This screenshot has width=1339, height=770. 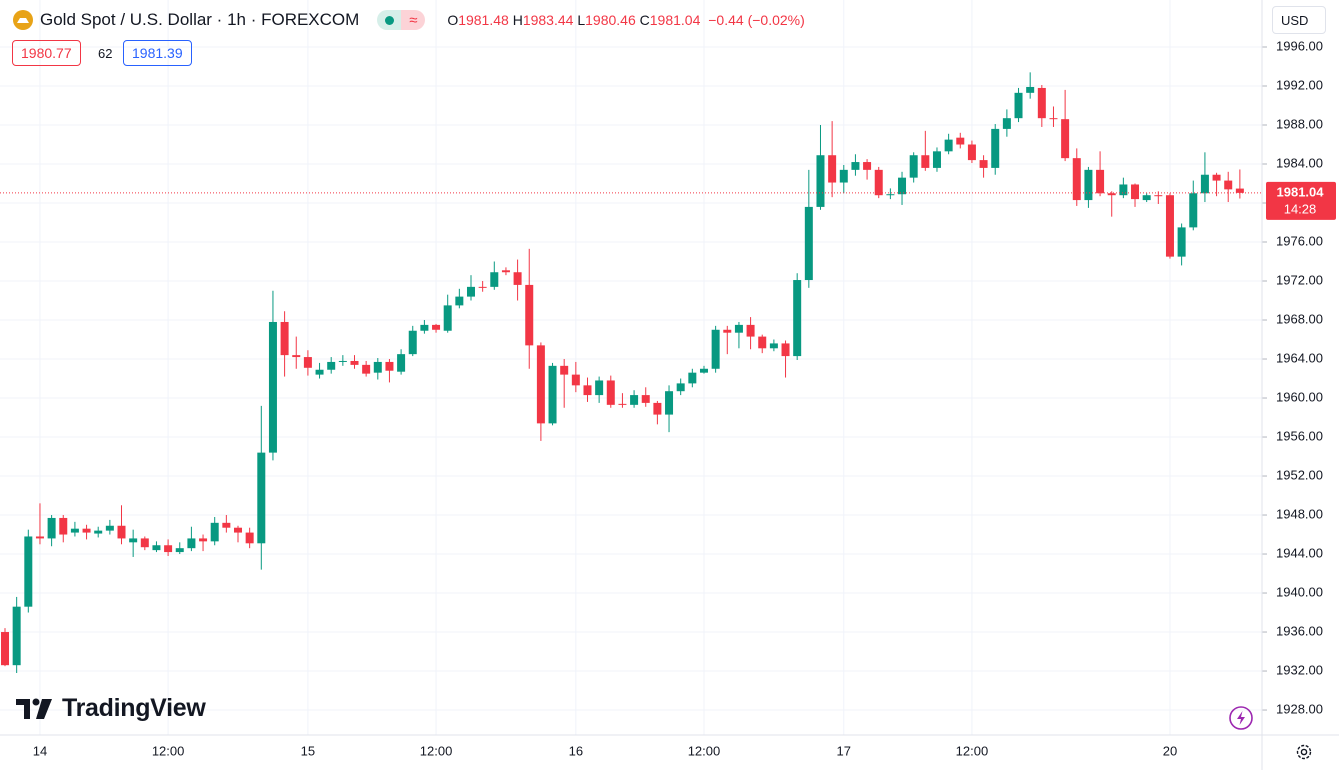 I want to click on y-tick-label: 1976.00, so click(x=1299, y=240).